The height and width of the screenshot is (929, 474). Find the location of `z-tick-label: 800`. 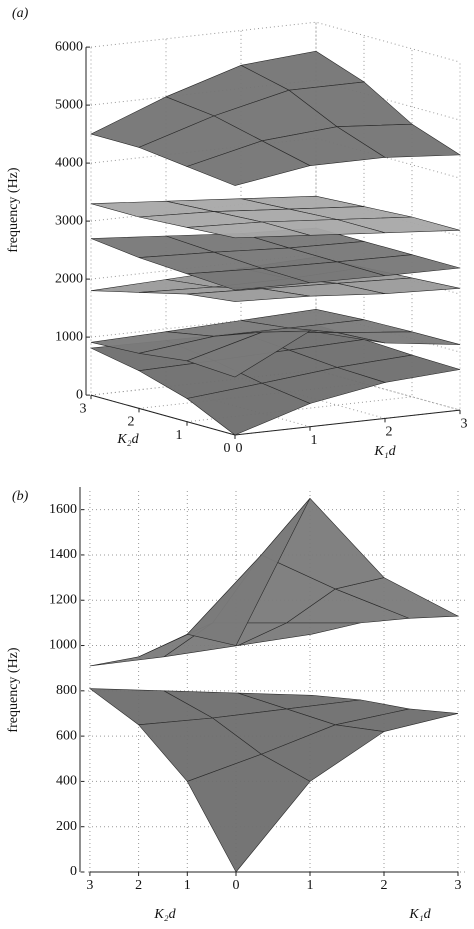

z-tick-label: 800 is located at coordinates (66, 690).